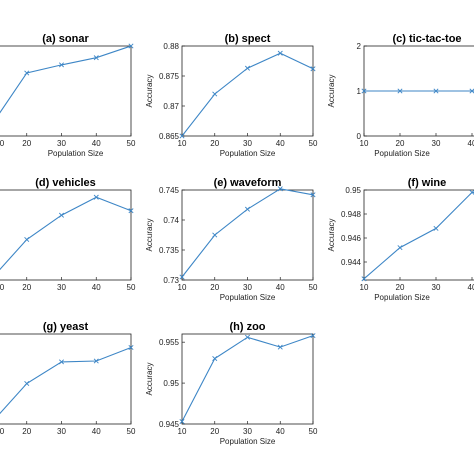 Image resolution: width=474 pixels, height=474 pixels. I want to click on subplot-4: (d) vehicles 0 20 30 40 50, so click(68, 234).